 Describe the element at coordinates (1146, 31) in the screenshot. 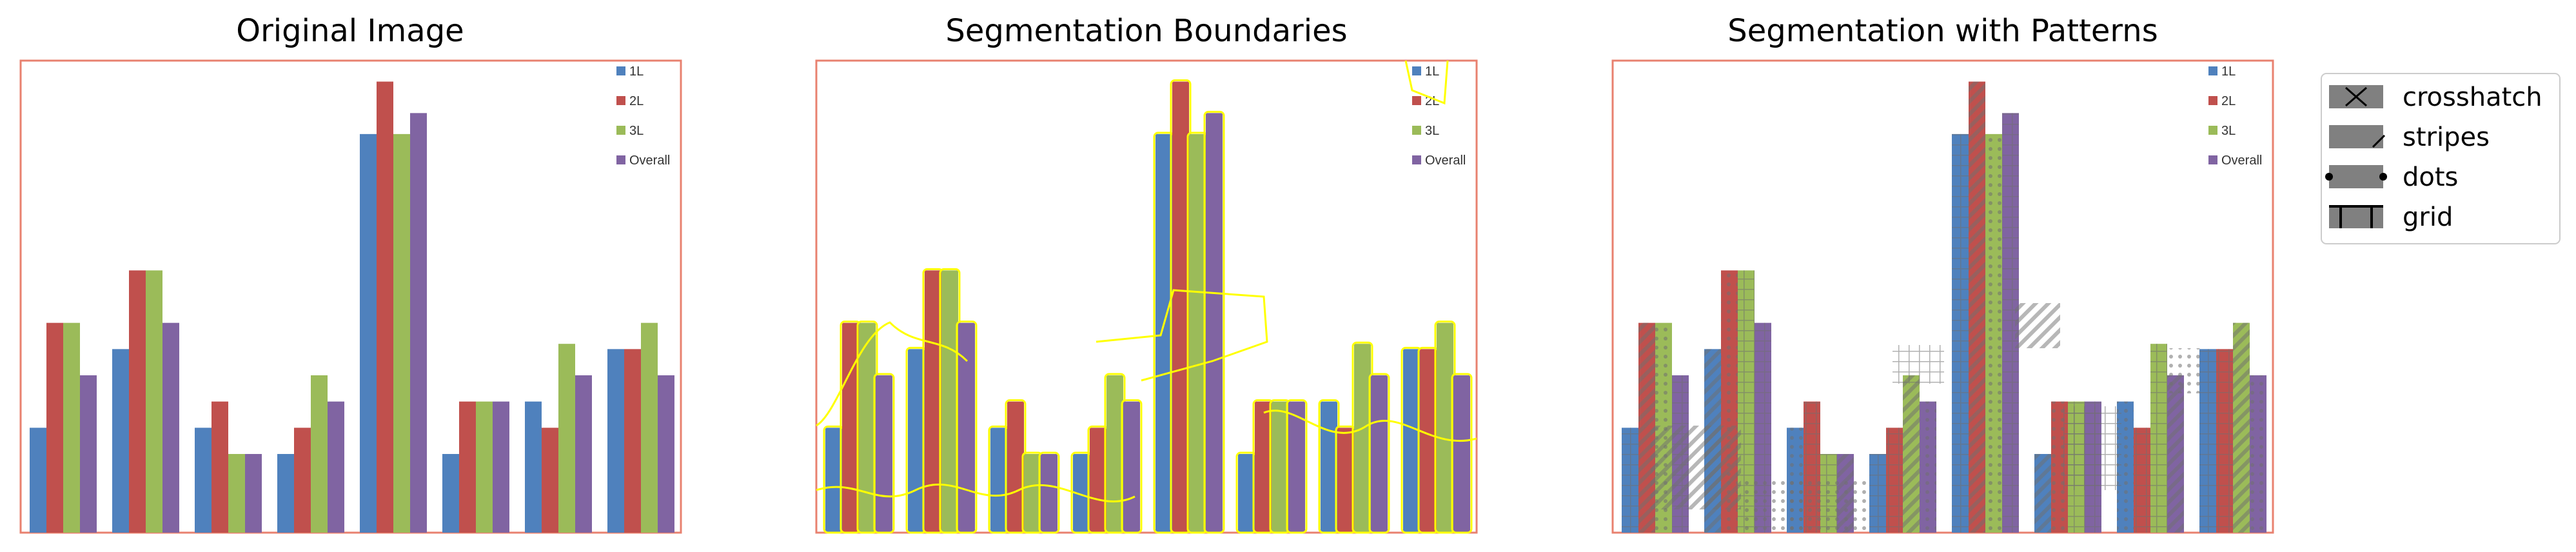

I see `panel-title: Segmentation Boundaries` at that location.